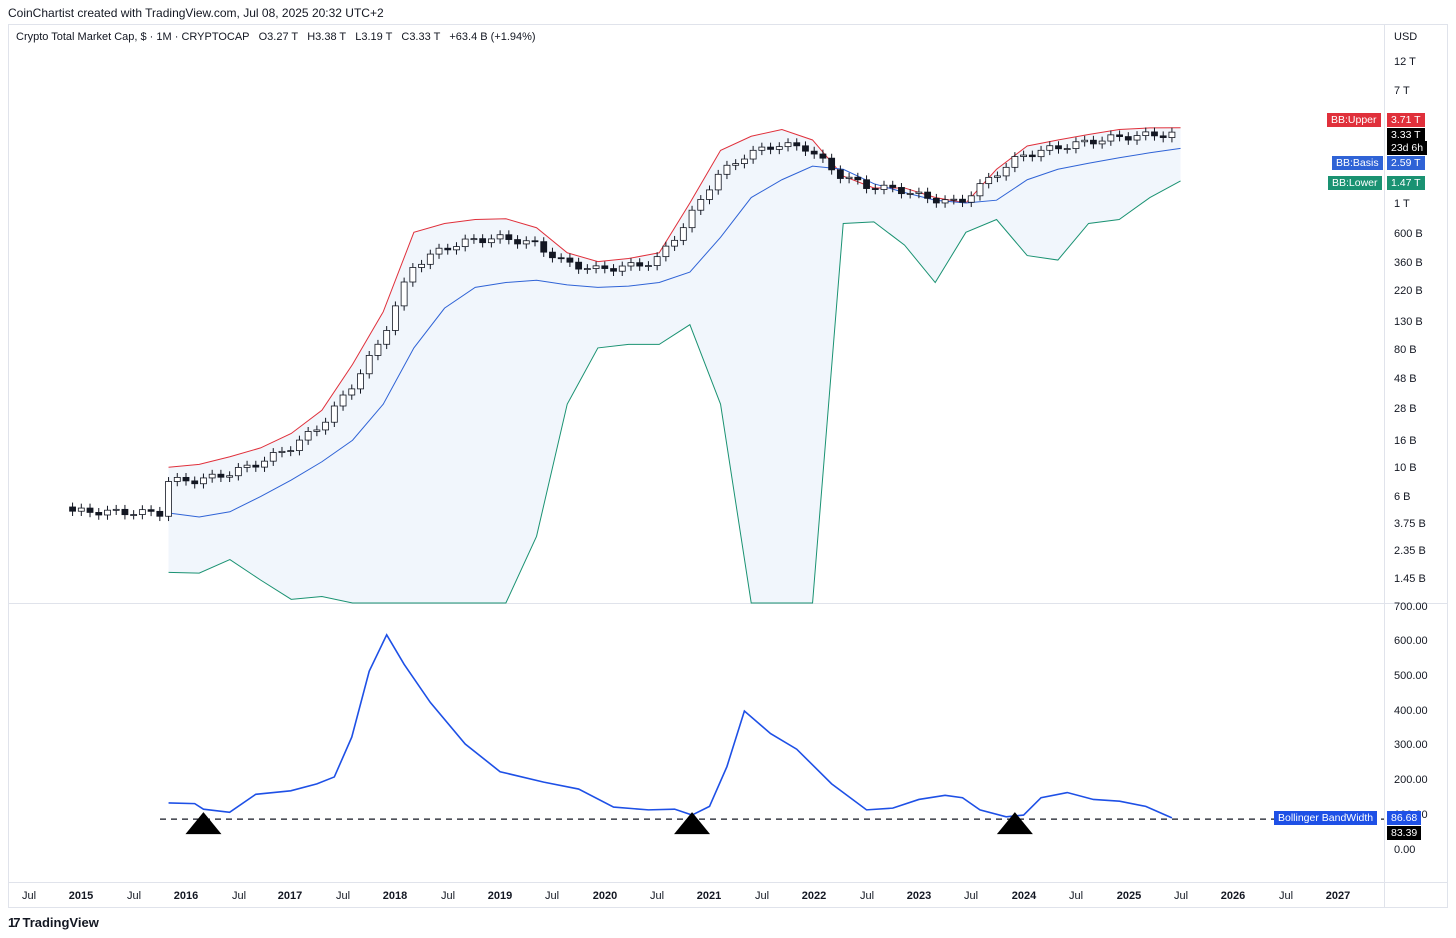 The height and width of the screenshot is (938, 1456). What do you see at coordinates (1405, 468) in the screenshot?
I see `price-axis-tick: 10 B` at bounding box center [1405, 468].